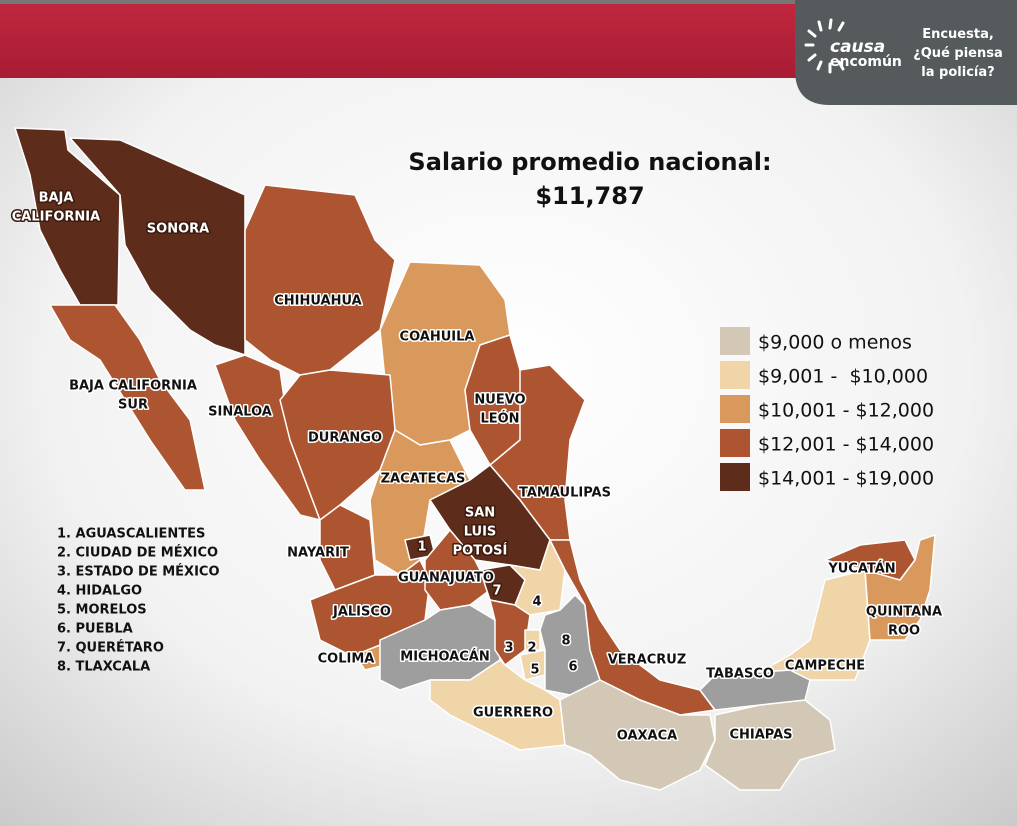  What do you see at coordinates (131, 534) in the screenshot?
I see `list-item: 1. AGUASCALIENTES` at bounding box center [131, 534].